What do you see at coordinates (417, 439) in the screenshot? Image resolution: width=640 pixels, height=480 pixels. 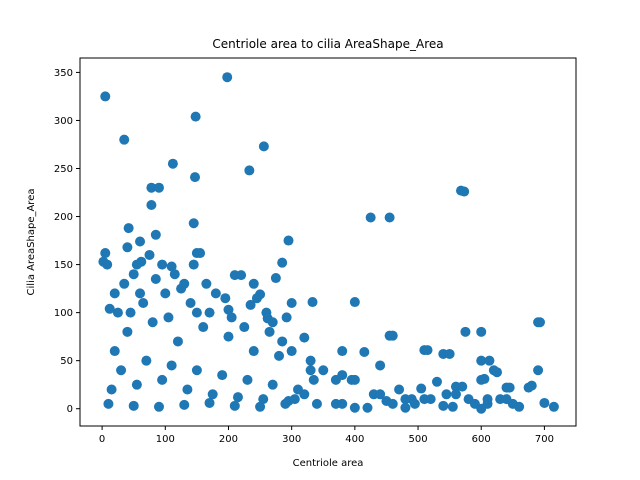 I see `x-tick-label: 500` at bounding box center [417, 439].